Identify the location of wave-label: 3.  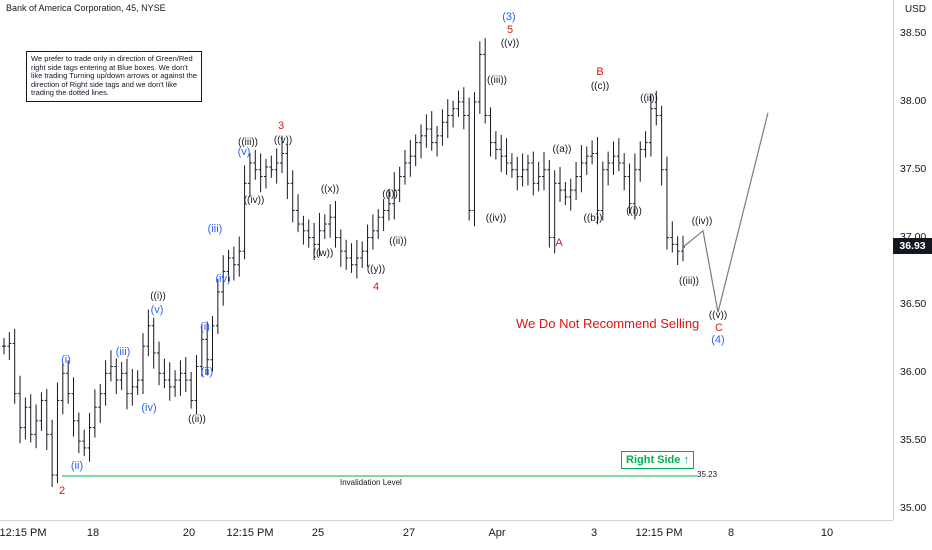
(281, 126).